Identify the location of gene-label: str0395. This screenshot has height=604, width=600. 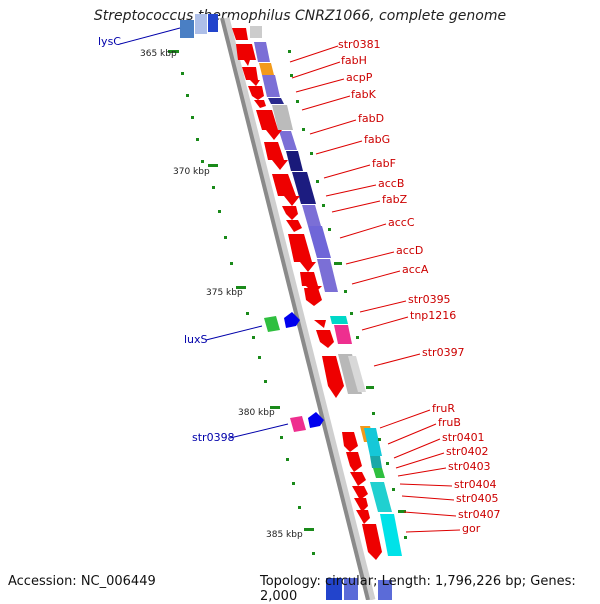
(429, 299).